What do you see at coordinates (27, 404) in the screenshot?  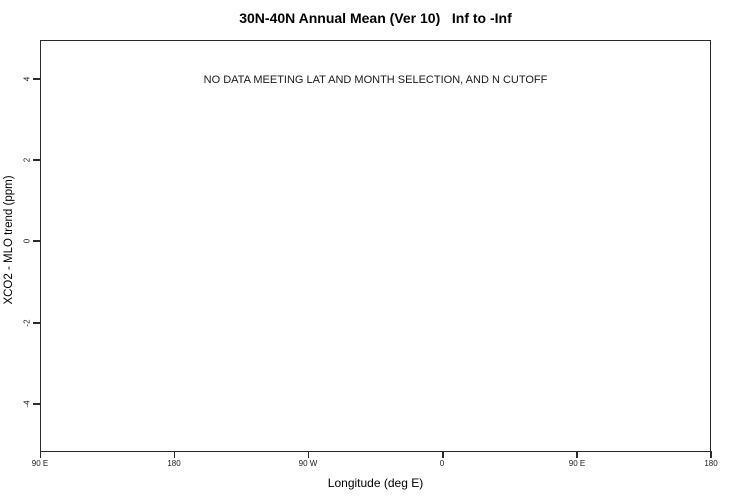 I see `y-axis-tick-label: -4` at bounding box center [27, 404].